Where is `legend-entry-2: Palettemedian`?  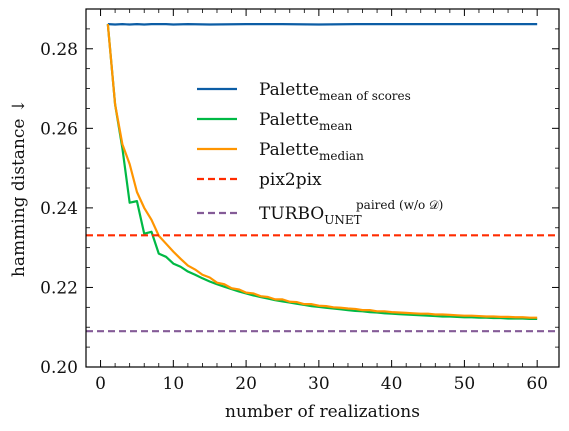 legend-entry-2: Palettemedian is located at coordinates (311, 151).